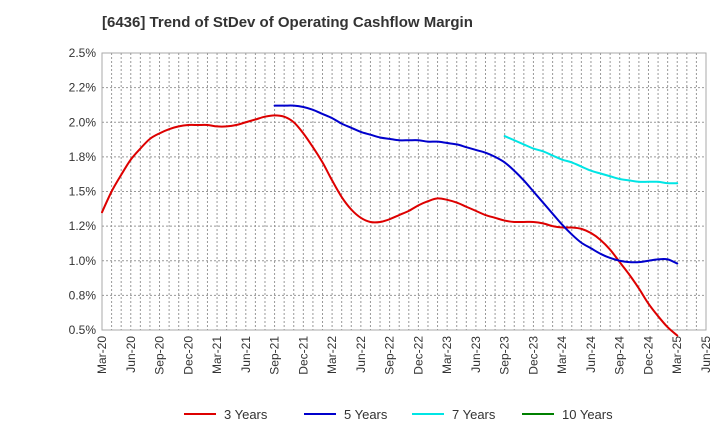  What do you see at coordinates (246, 414) in the screenshot?
I see `legend-label-3-years: 3 Years` at bounding box center [246, 414].